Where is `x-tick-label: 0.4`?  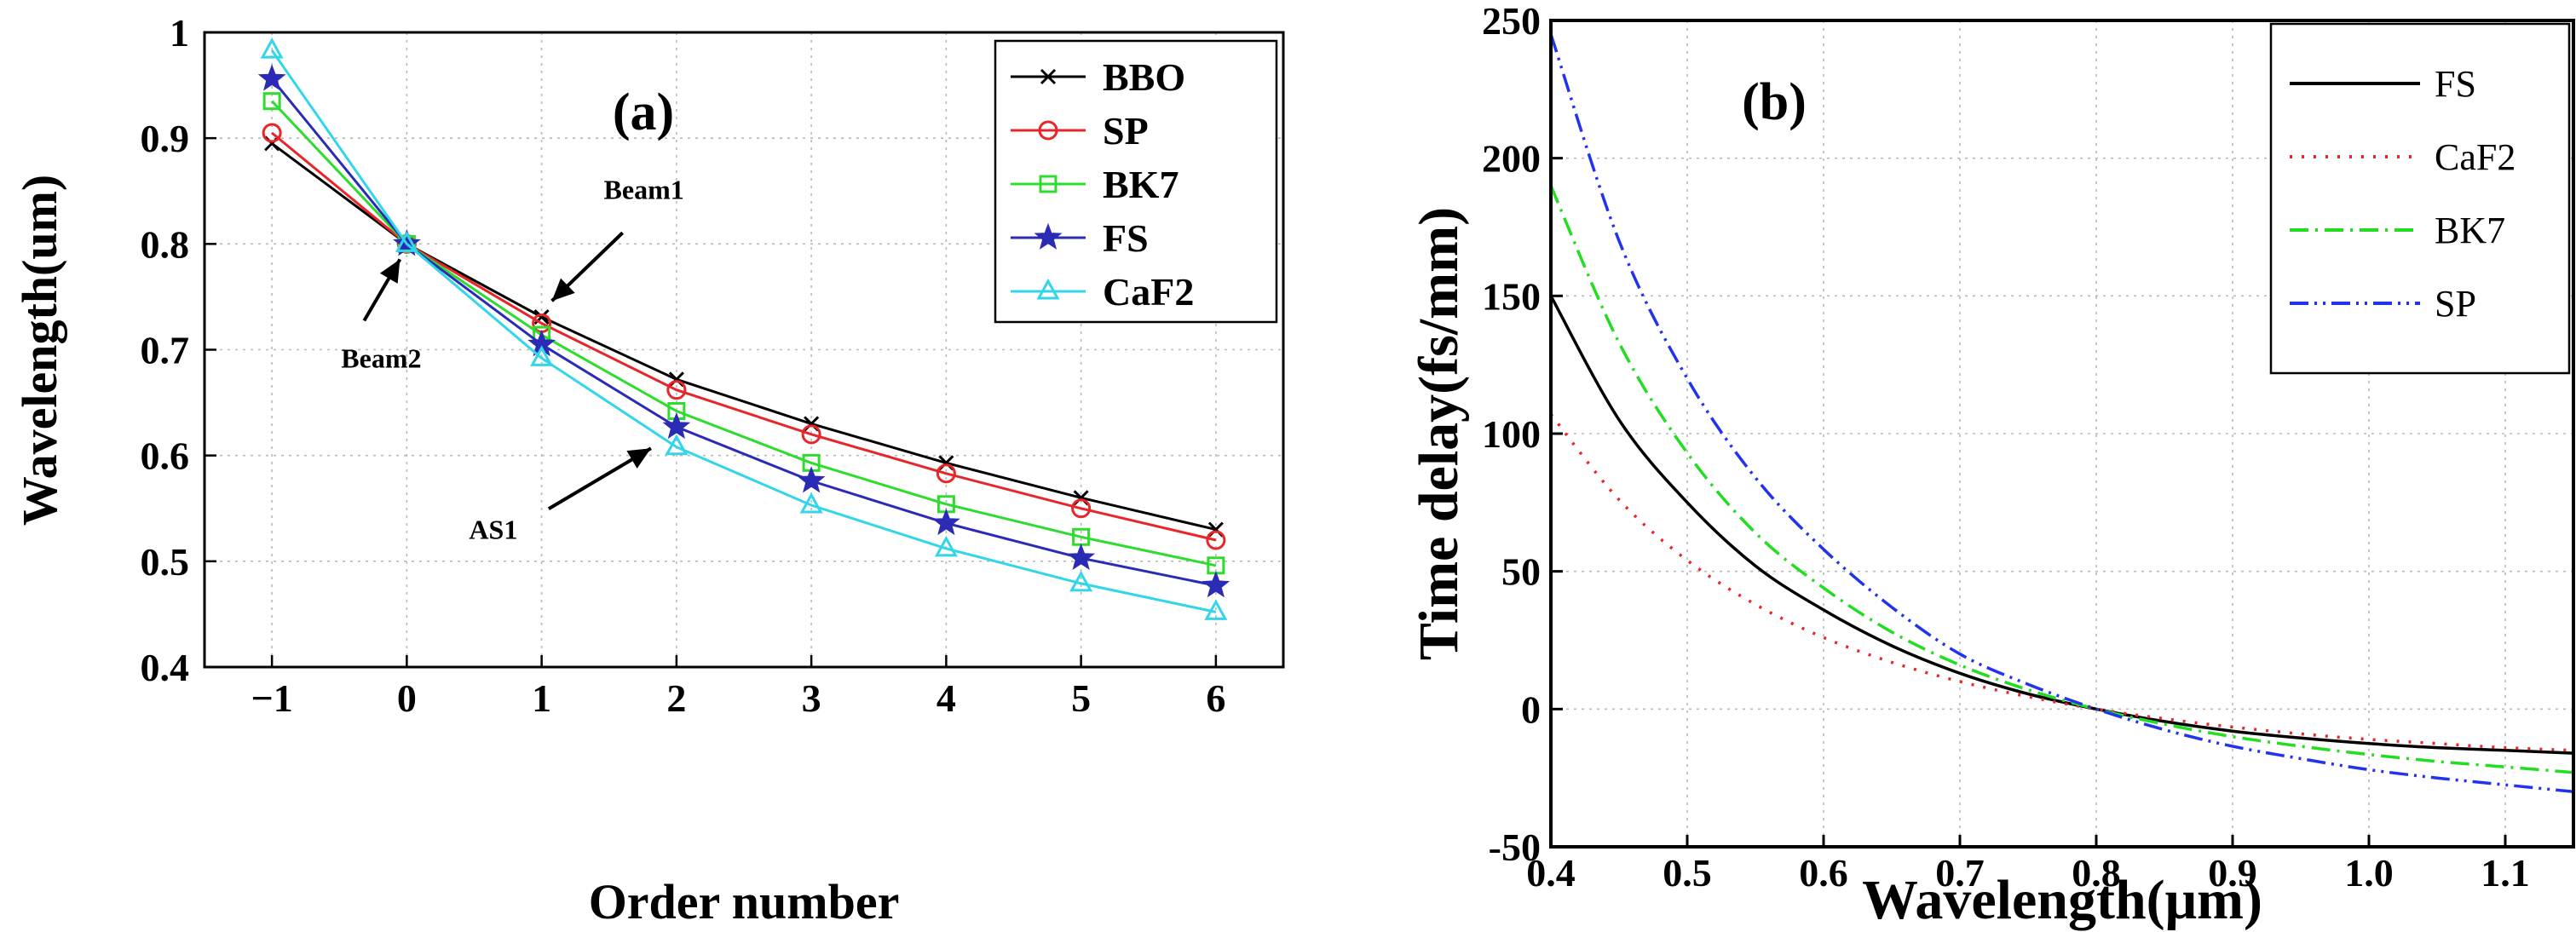
x-tick-label: 0.4 is located at coordinates (1551, 873).